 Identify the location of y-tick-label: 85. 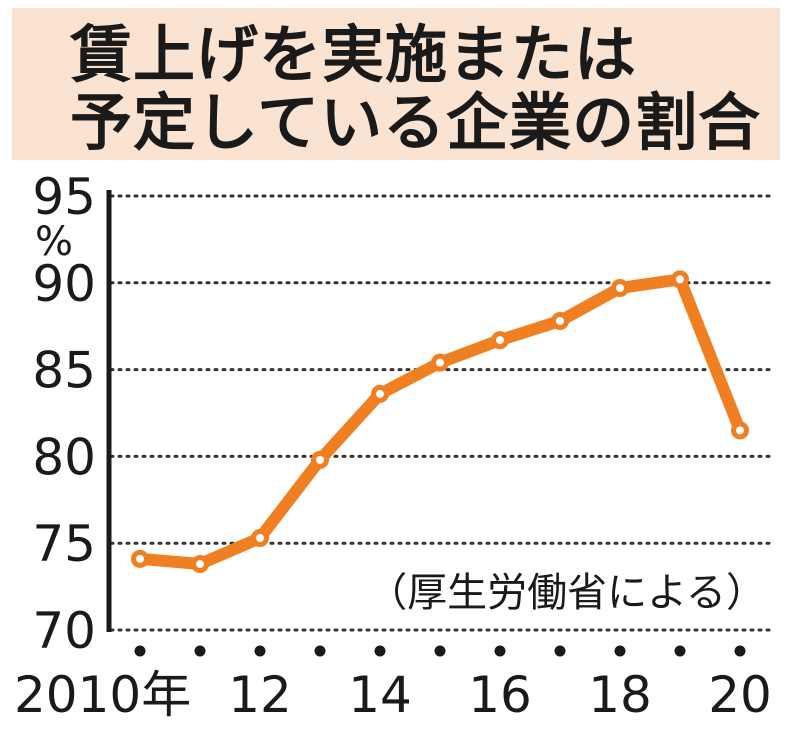
(64, 371).